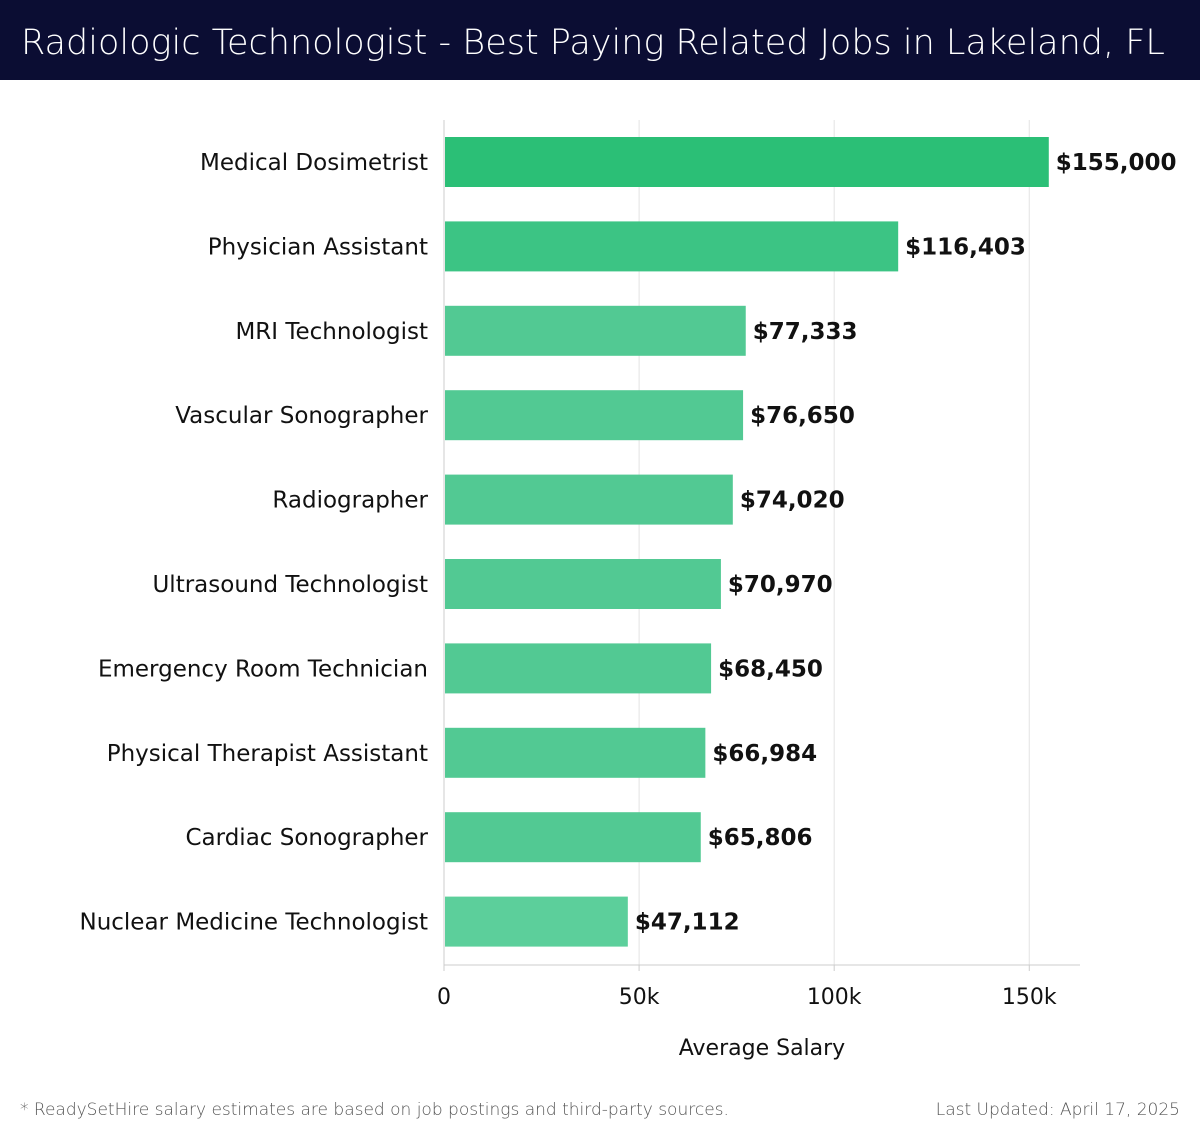 The width and height of the screenshot is (1200, 1140). Describe the element at coordinates (1057, 1110) in the screenshot. I see `last-updated: Last Updated: April 17, 2025` at that location.